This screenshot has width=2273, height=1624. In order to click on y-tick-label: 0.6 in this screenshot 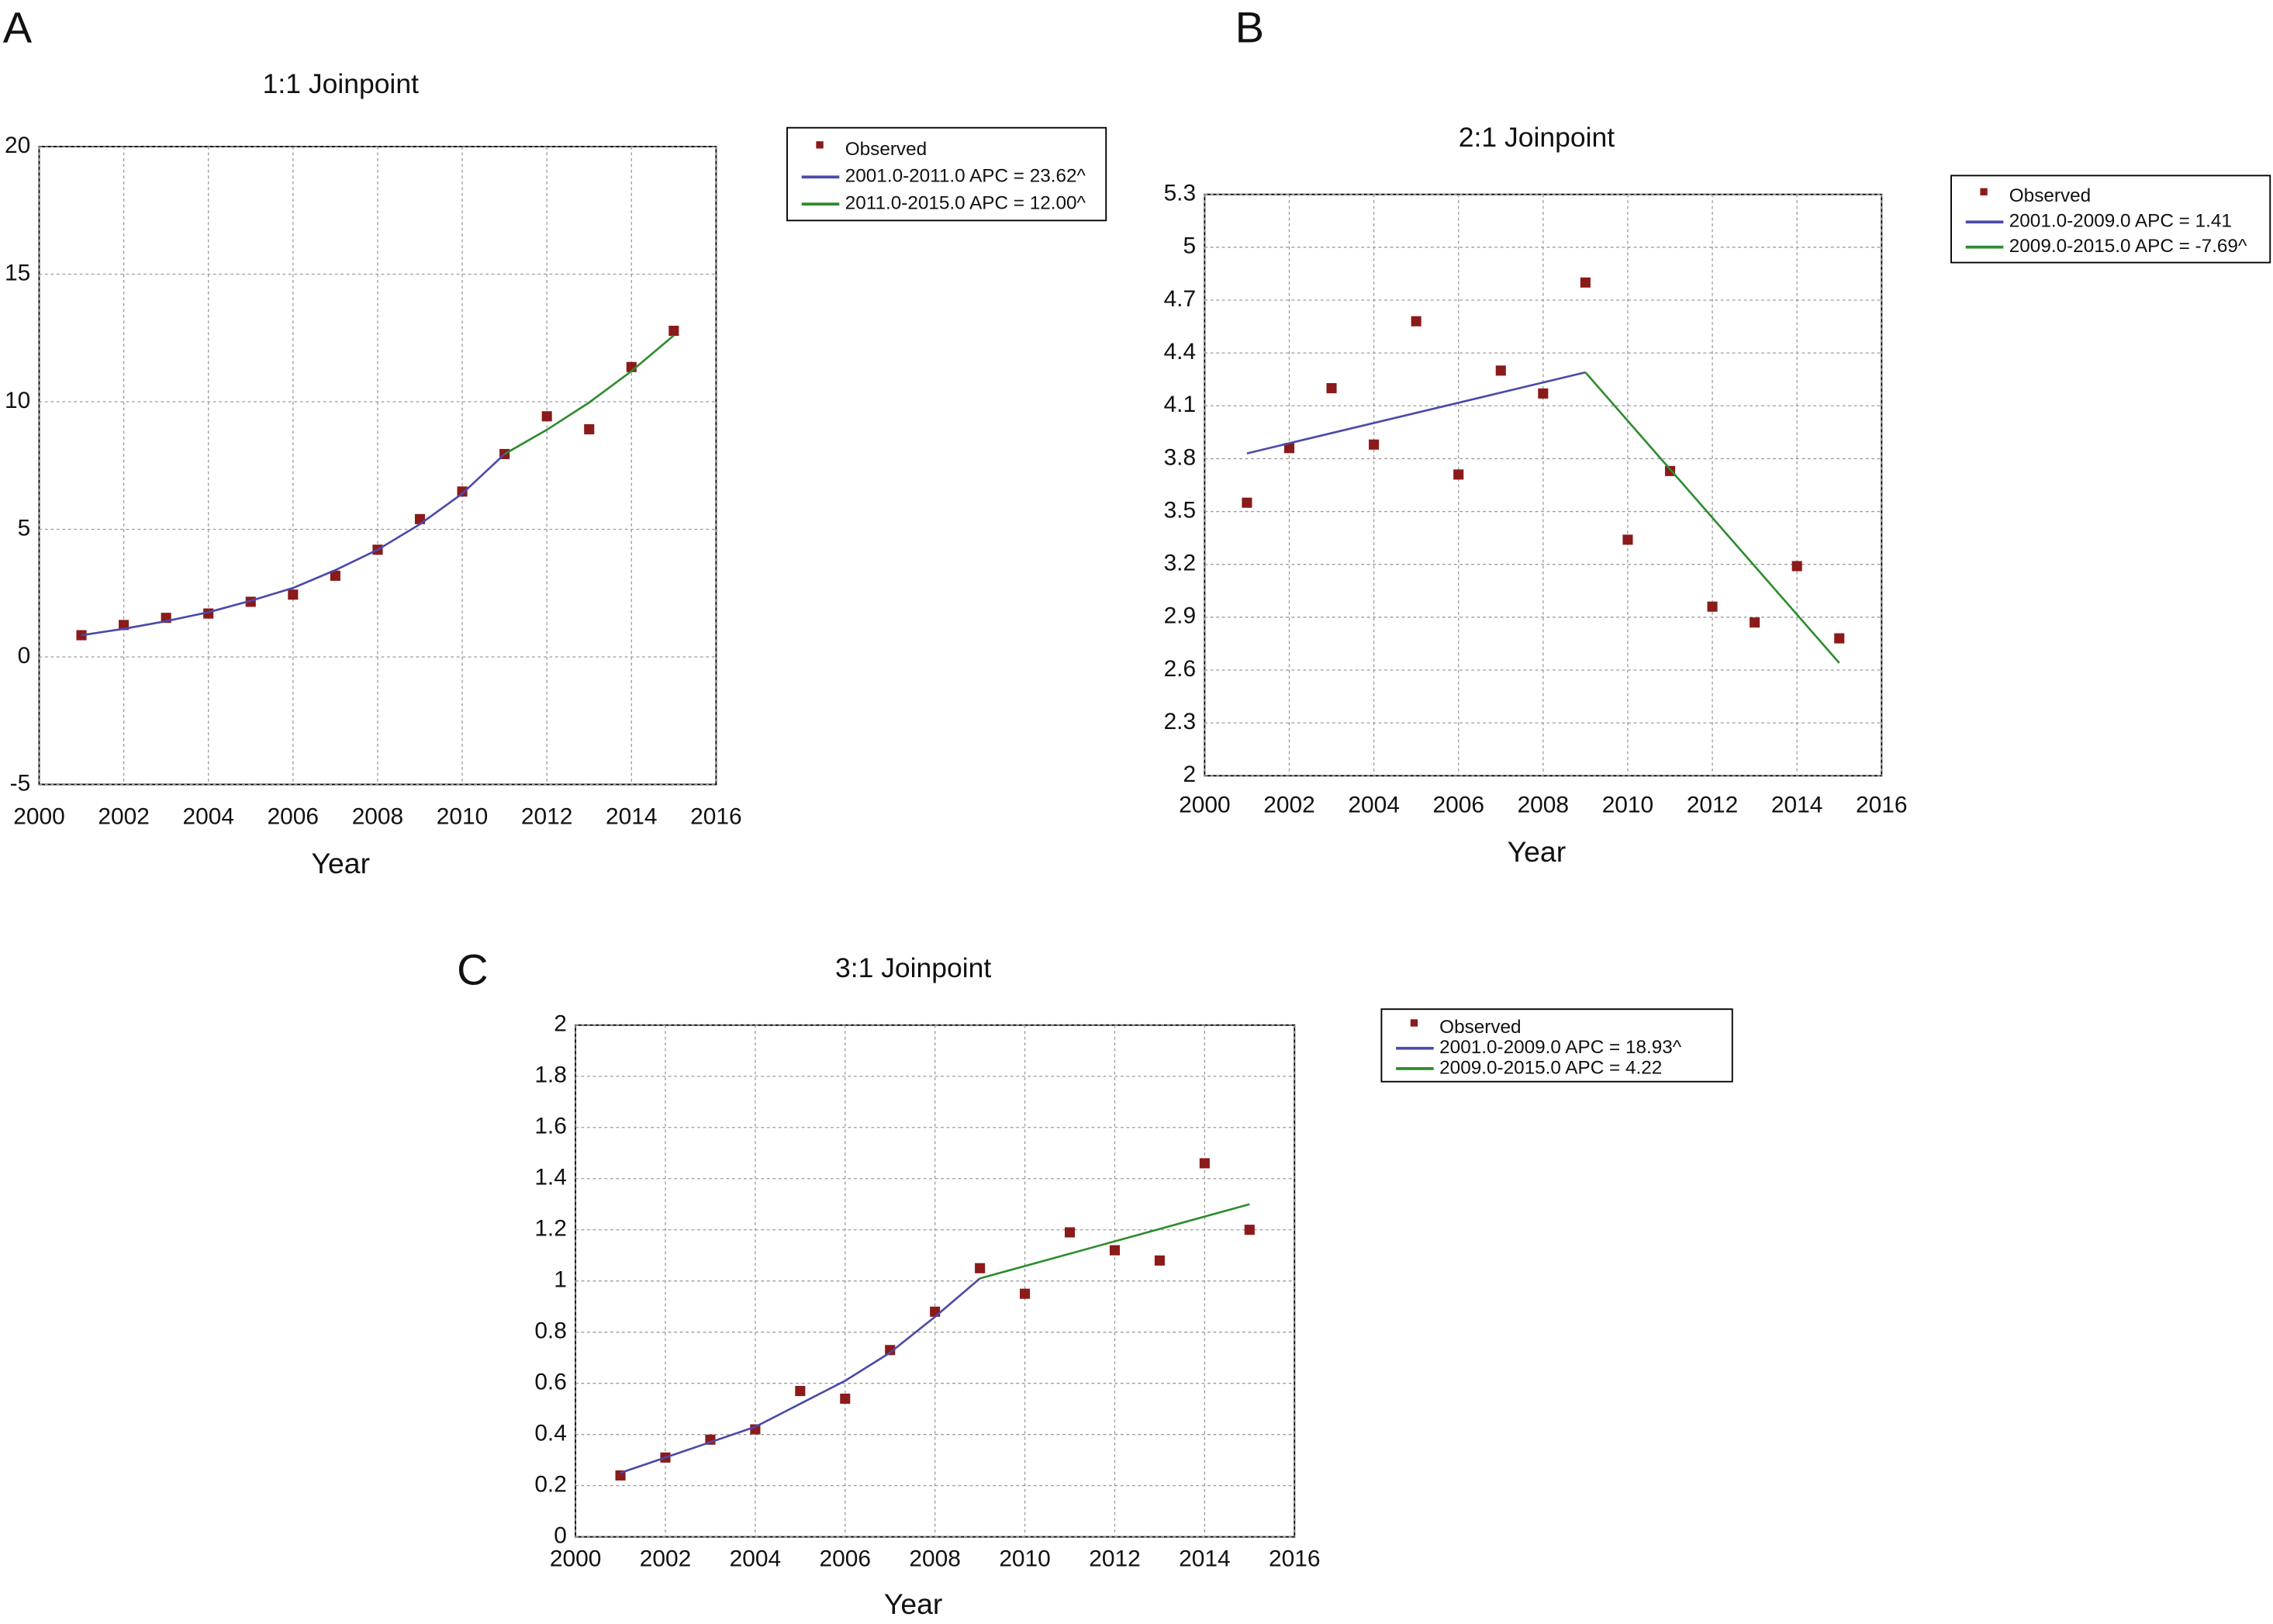, I will do `click(550, 1382)`.